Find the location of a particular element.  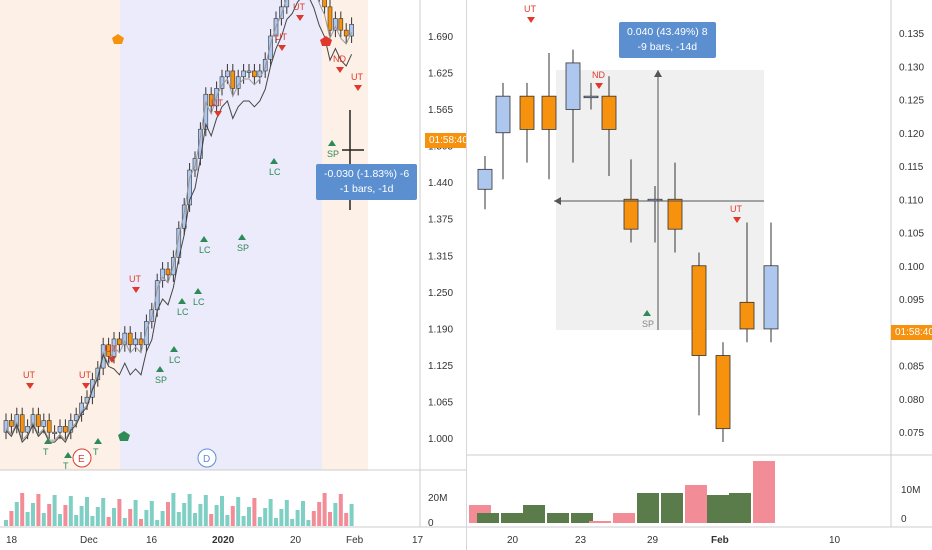

price-tag-left: 01:58:40 is located at coordinates (445, 140).